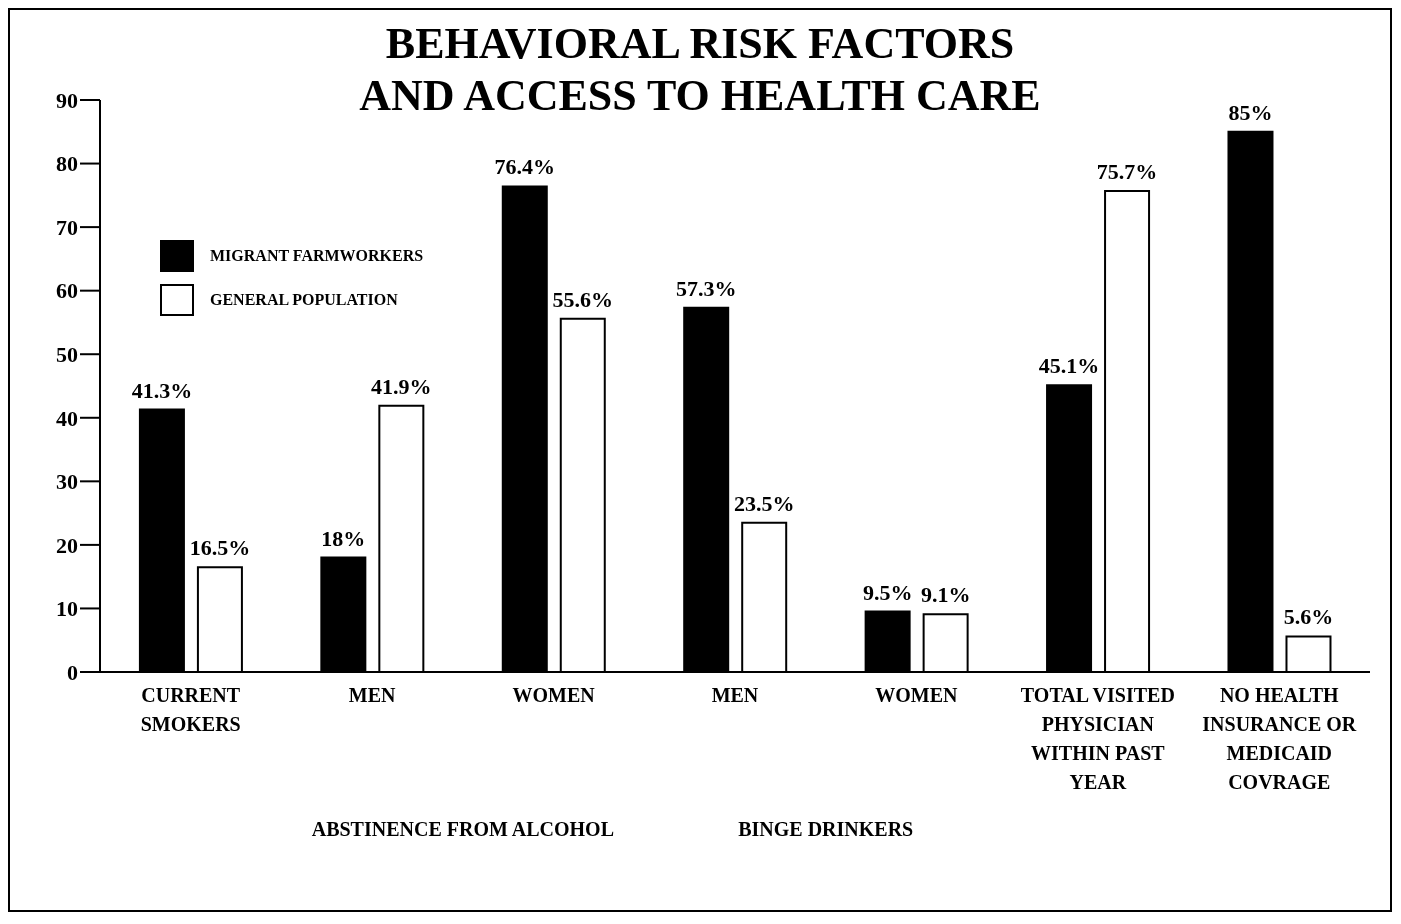 The height and width of the screenshot is (924, 1401). I want to click on data-label: 41.9%, so click(401, 386).